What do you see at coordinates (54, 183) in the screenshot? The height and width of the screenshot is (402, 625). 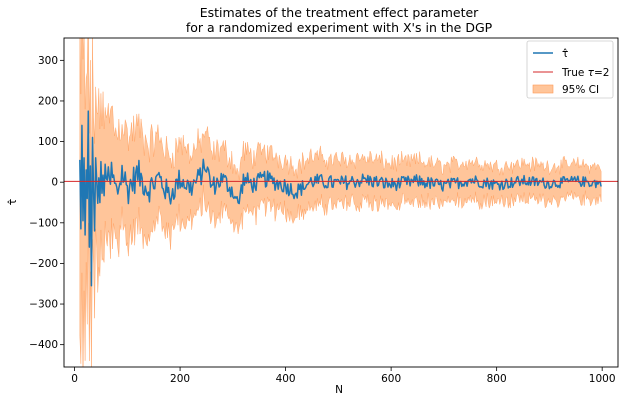 I see `y-tick-label: 0` at bounding box center [54, 183].